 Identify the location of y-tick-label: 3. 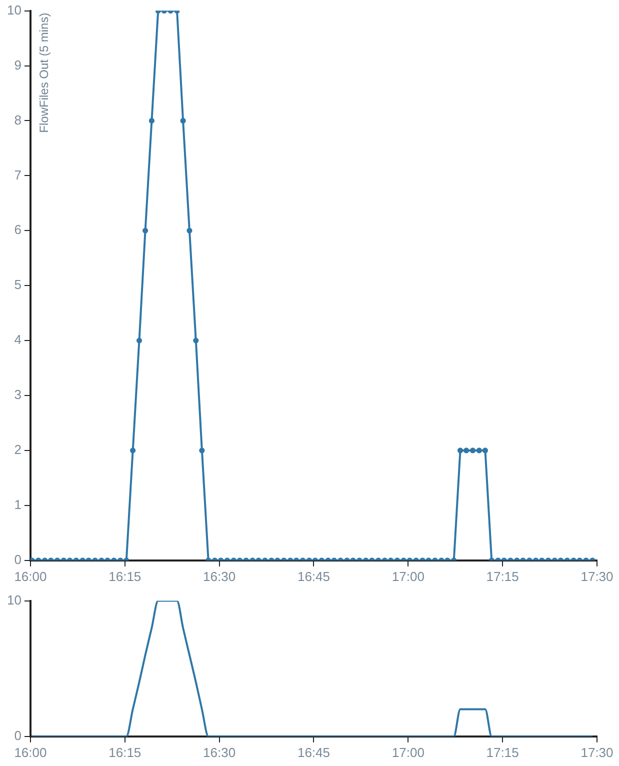
(18, 394).